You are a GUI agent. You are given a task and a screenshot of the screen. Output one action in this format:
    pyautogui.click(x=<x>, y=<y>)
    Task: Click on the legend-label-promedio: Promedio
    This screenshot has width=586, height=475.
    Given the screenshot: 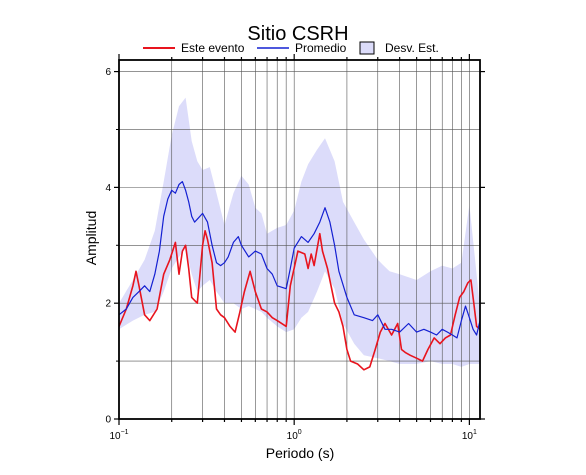 What is the action you would take?
    pyautogui.click(x=321, y=48)
    